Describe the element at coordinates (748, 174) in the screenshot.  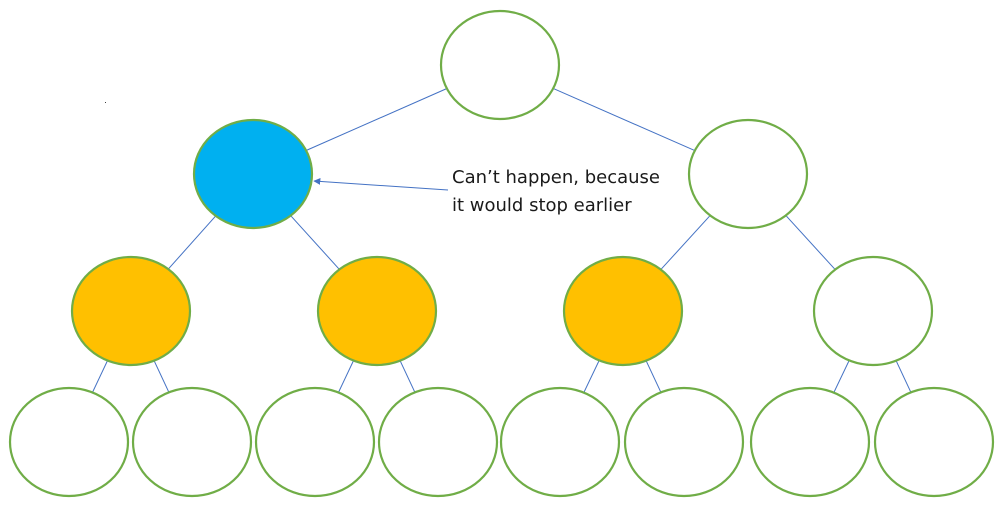
I see `tree-node-l1-right` at that location.